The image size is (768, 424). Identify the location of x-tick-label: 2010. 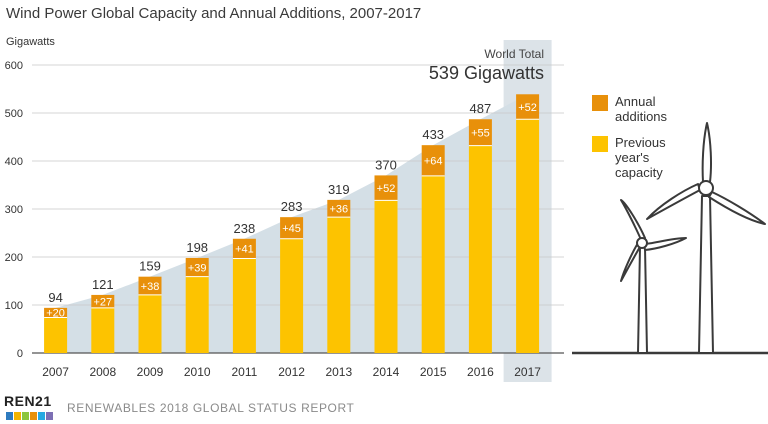
(197, 372).